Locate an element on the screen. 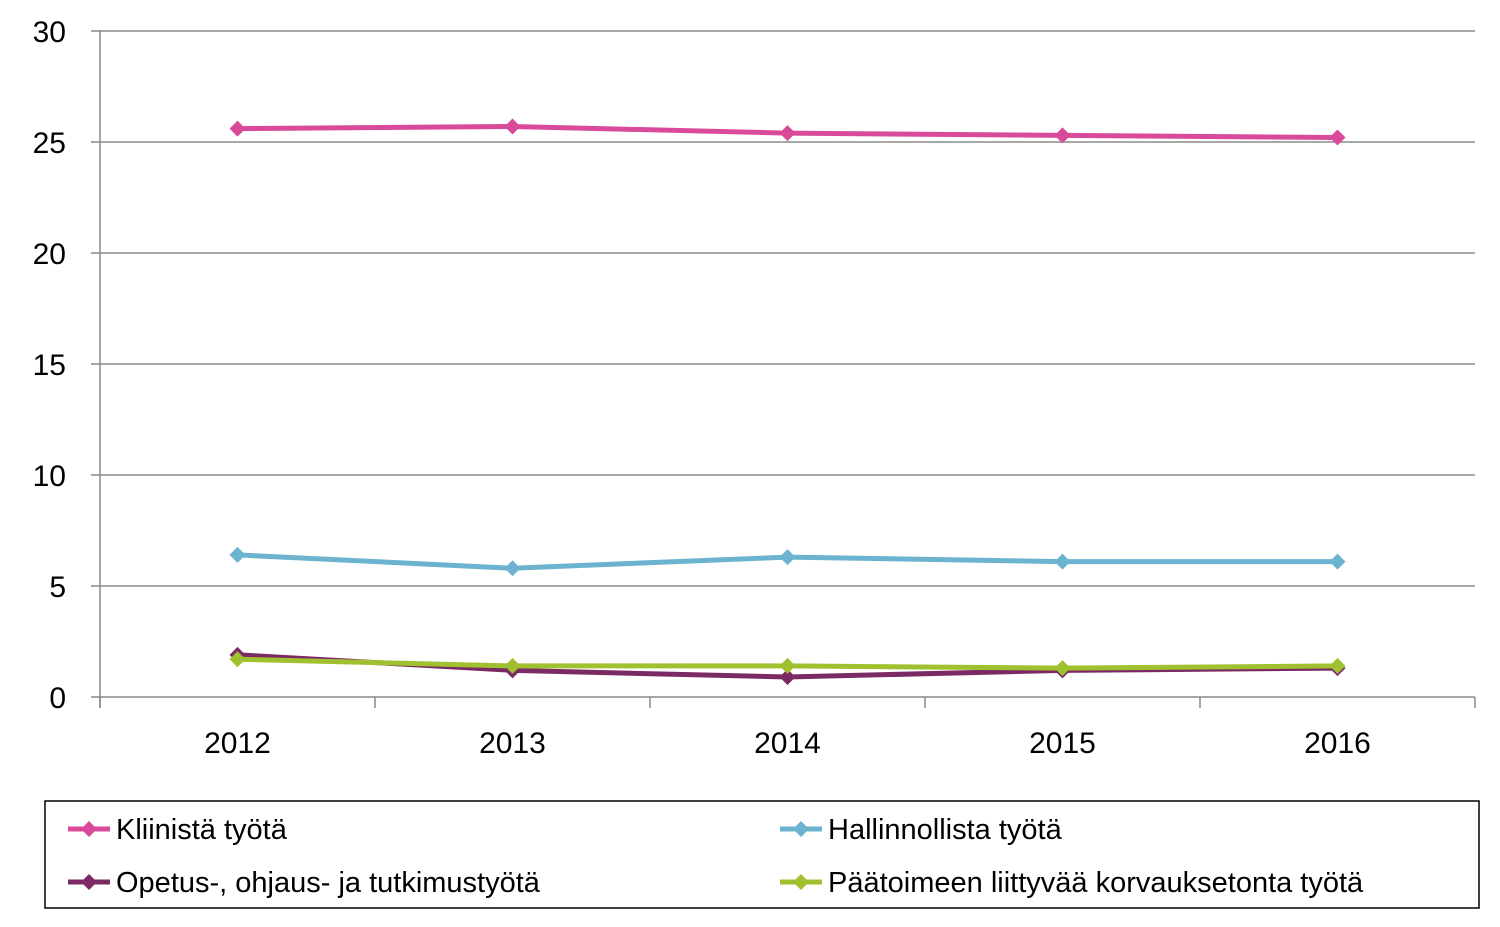 This screenshot has height=927, width=1500. legend-item: Opetus-, ohjaus- ja tutkimustyötä is located at coordinates (304, 883).